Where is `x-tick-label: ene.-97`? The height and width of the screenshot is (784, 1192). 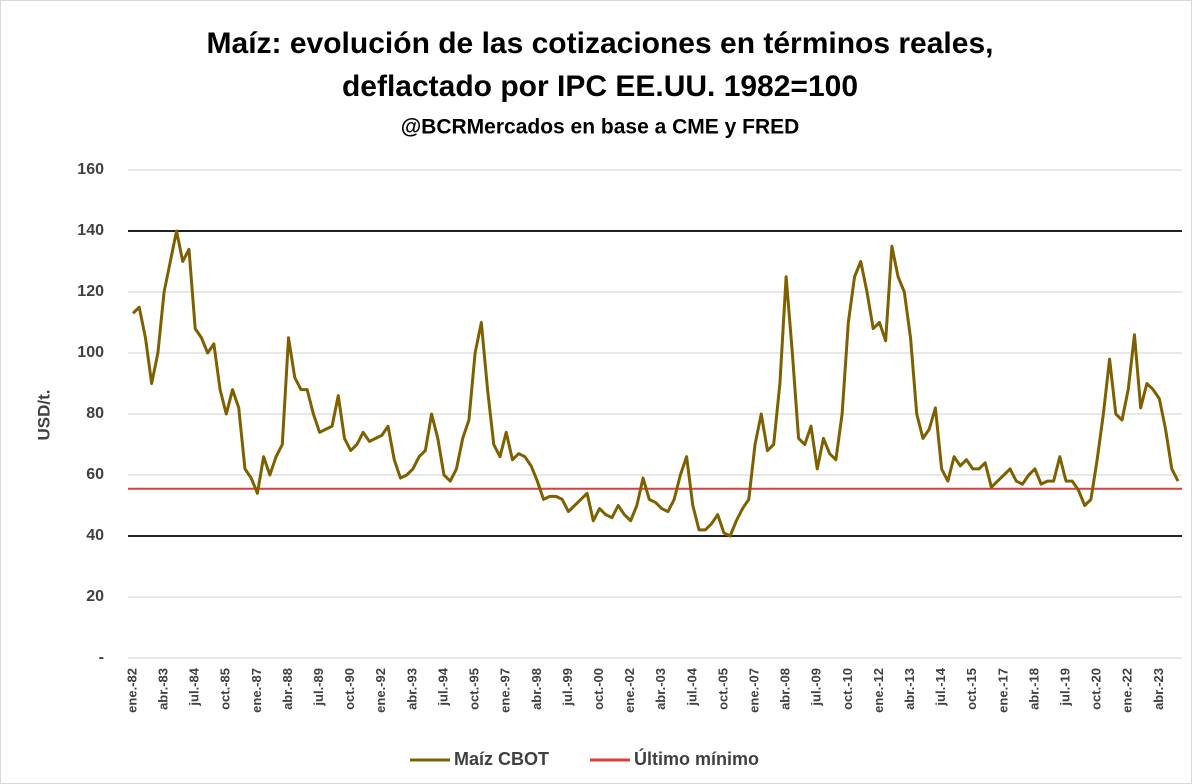
x-tick-label: ene.-97 is located at coordinates (505, 690).